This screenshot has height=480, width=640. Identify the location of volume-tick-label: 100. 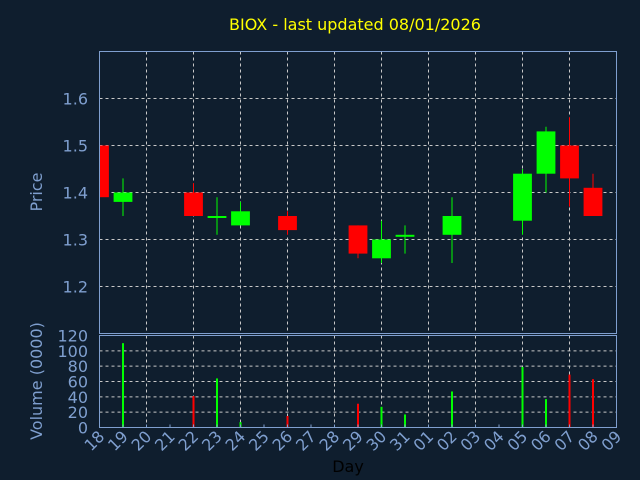
(72, 351).